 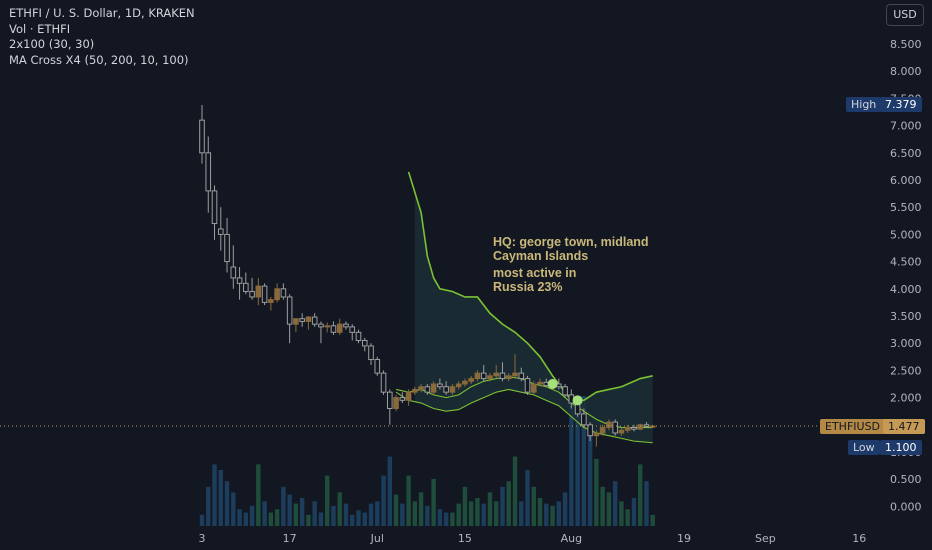 What do you see at coordinates (533, 538) in the screenshot?
I see `x-axis: 3 17 Jul 15 Aug 19 Sep 16` at bounding box center [533, 538].